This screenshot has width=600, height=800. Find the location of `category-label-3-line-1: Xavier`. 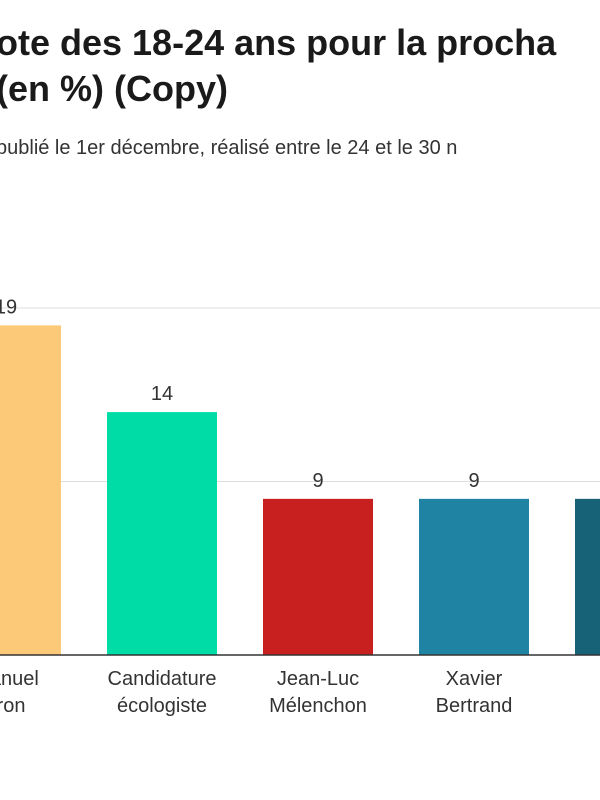

category-label-3-line-1: Xavier is located at coordinates (474, 679).